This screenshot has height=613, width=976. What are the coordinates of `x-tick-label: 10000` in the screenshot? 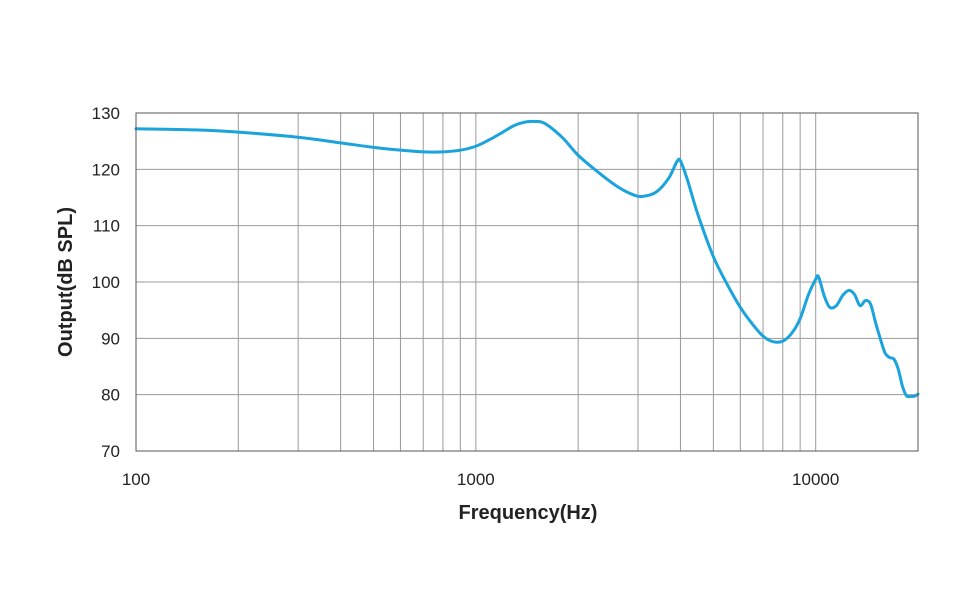 It's located at (815, 479).